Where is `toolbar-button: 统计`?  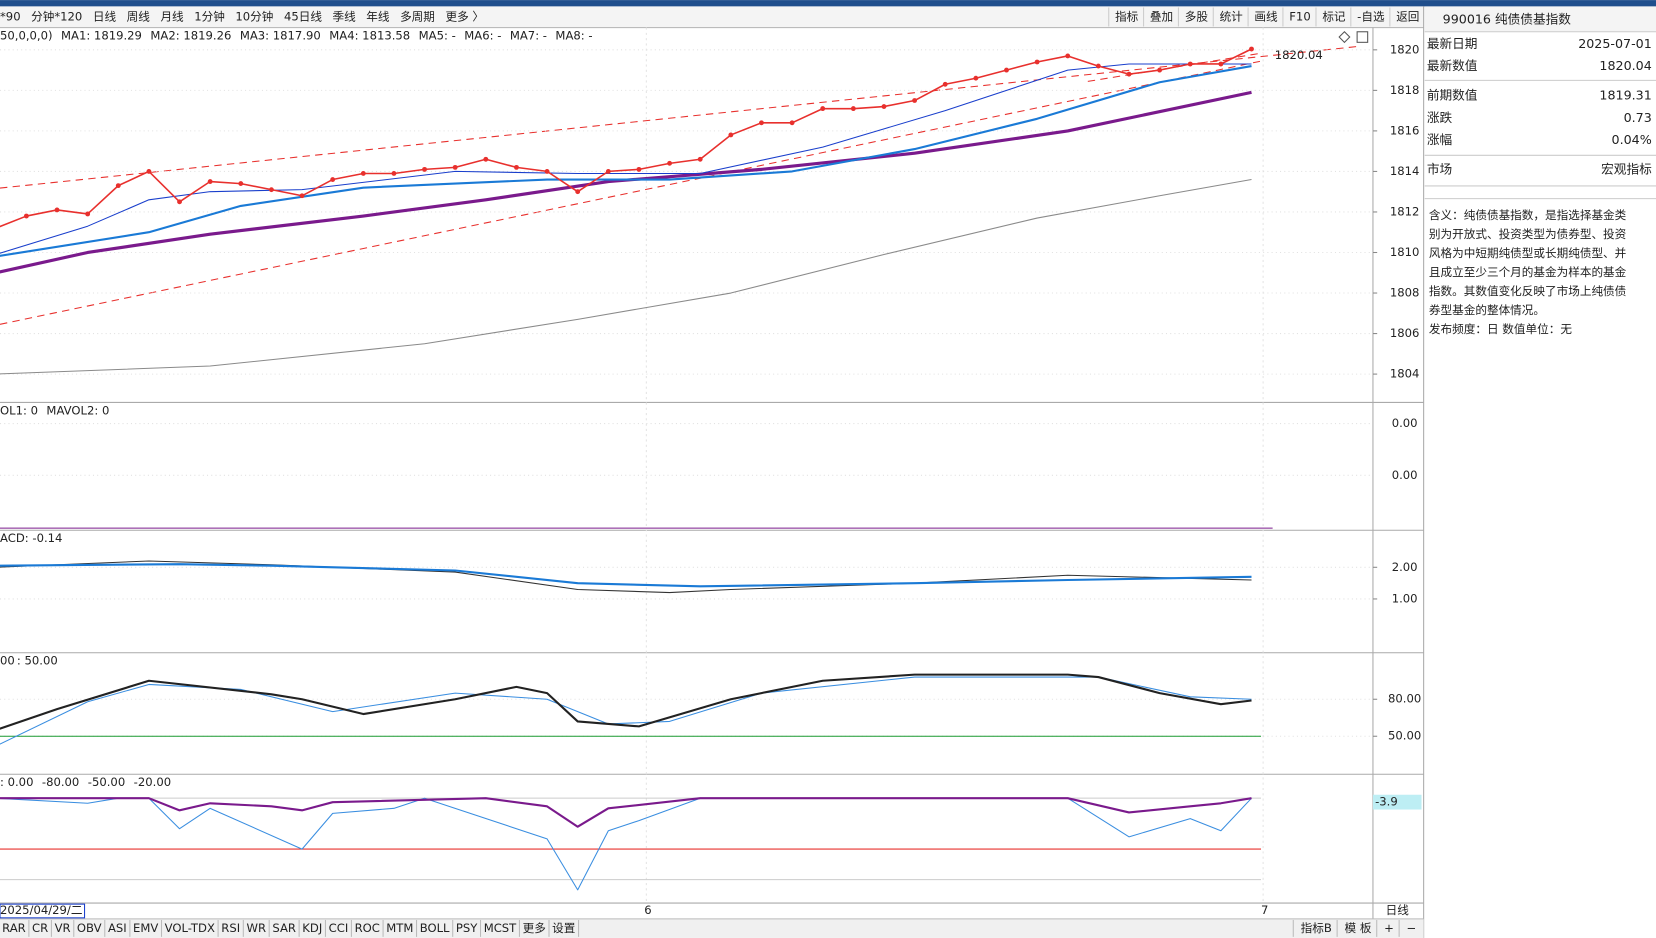
toolbar-button: 统计 is located at coordinates (1232, 16).